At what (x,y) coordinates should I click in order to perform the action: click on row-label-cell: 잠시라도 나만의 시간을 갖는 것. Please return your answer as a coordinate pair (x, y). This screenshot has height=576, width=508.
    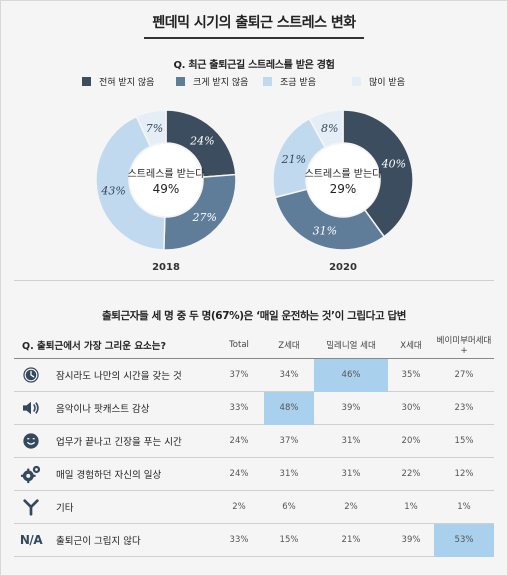
    Looking at the image, I should click on (114, 375).